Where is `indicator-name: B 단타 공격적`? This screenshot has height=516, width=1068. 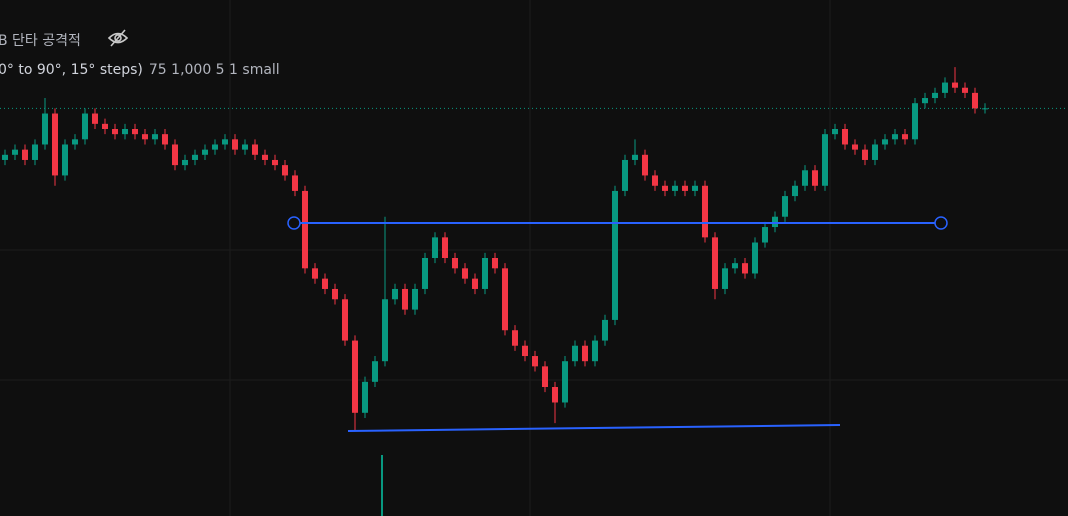
indicator-name: B 단타 공격적 is located at coordinates (40, 41).